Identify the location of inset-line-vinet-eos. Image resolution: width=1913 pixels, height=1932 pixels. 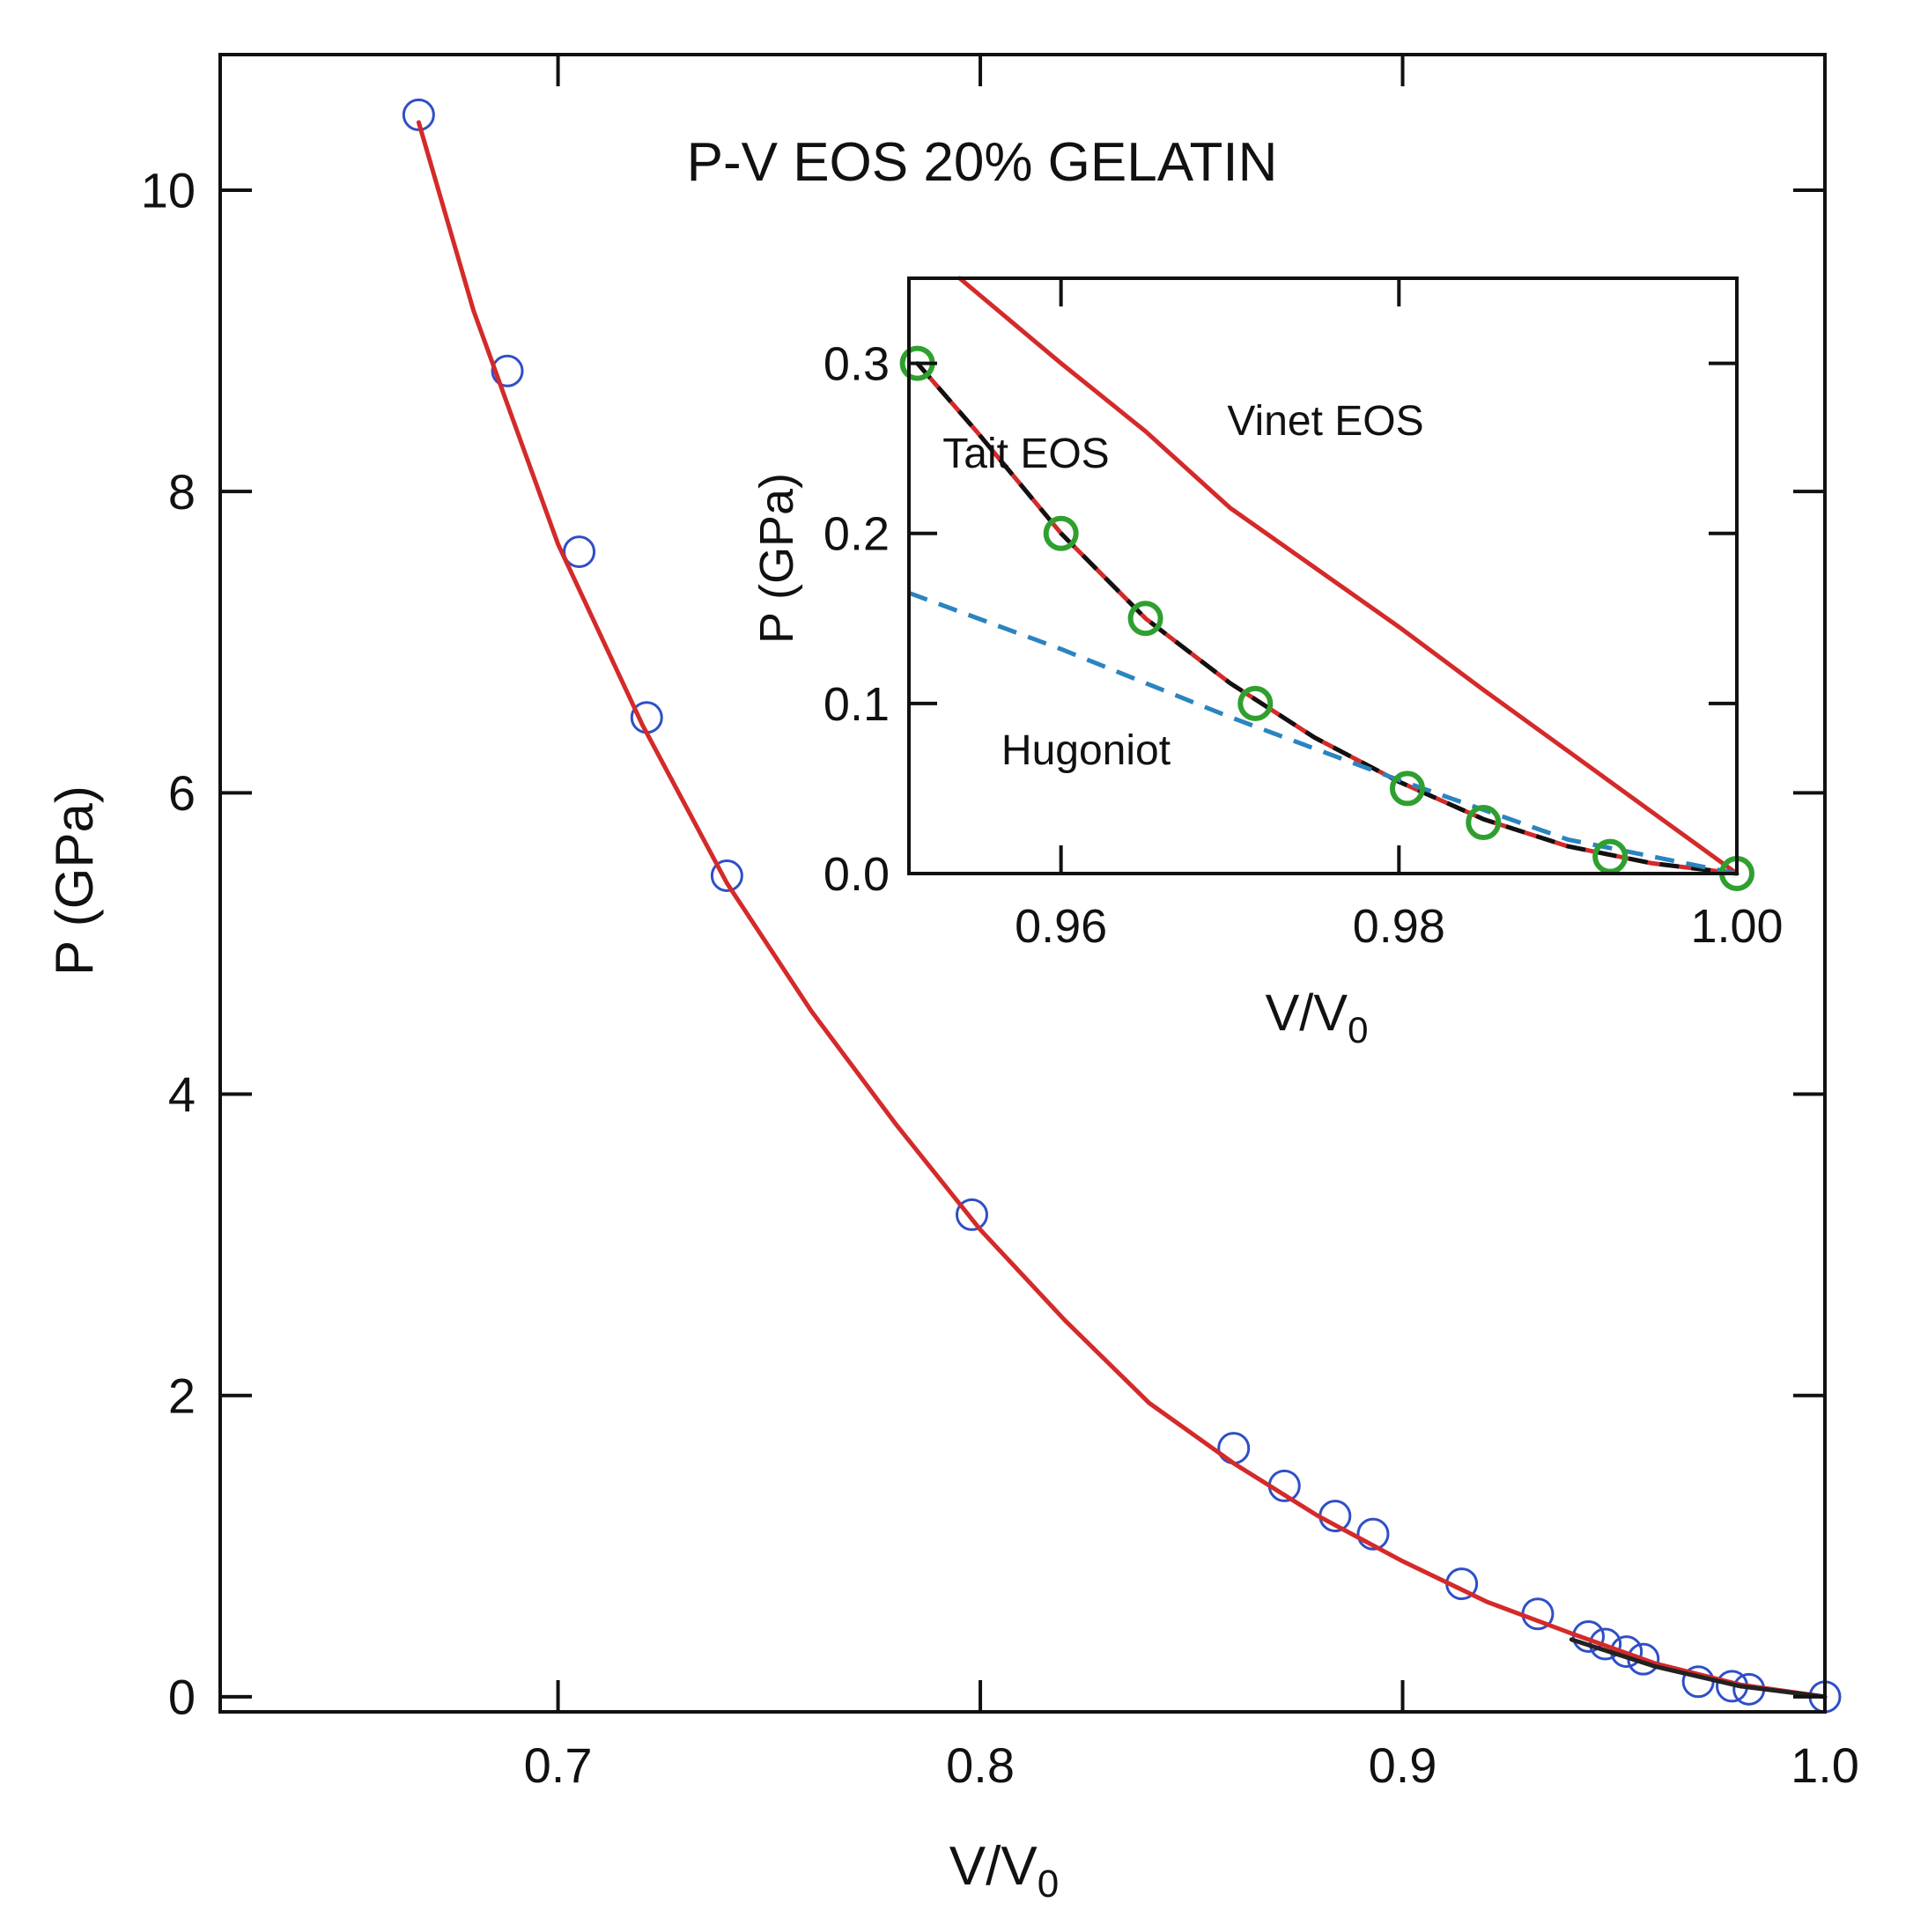
(1348, 576).